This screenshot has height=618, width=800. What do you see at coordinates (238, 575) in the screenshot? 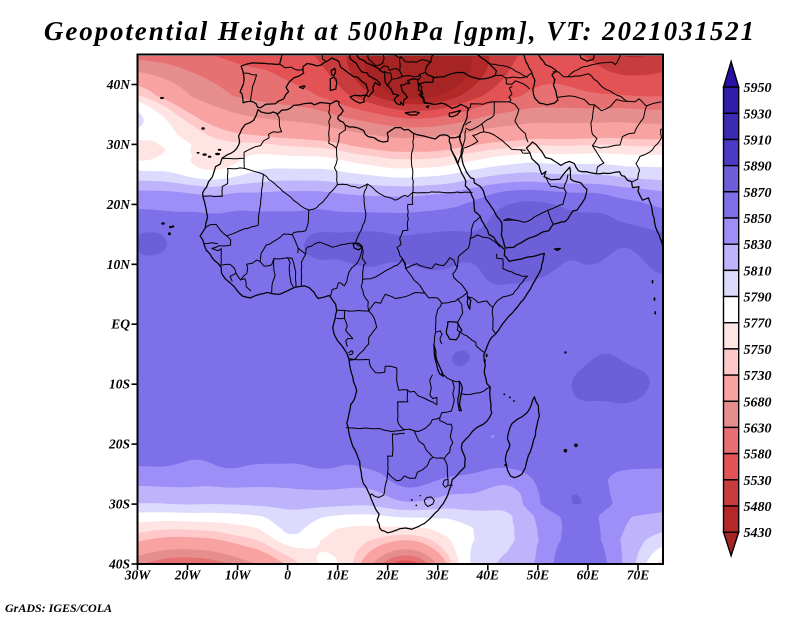
I see `svg-text: 10W` at bounding box center [238, 575].